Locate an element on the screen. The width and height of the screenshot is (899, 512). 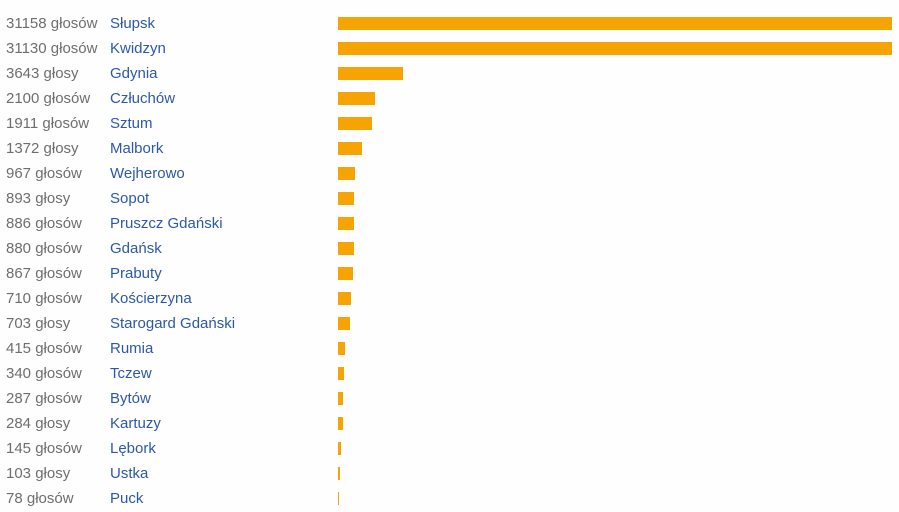
poll-row: 1911 głosów Sztum is located at coordinates (449, 123).